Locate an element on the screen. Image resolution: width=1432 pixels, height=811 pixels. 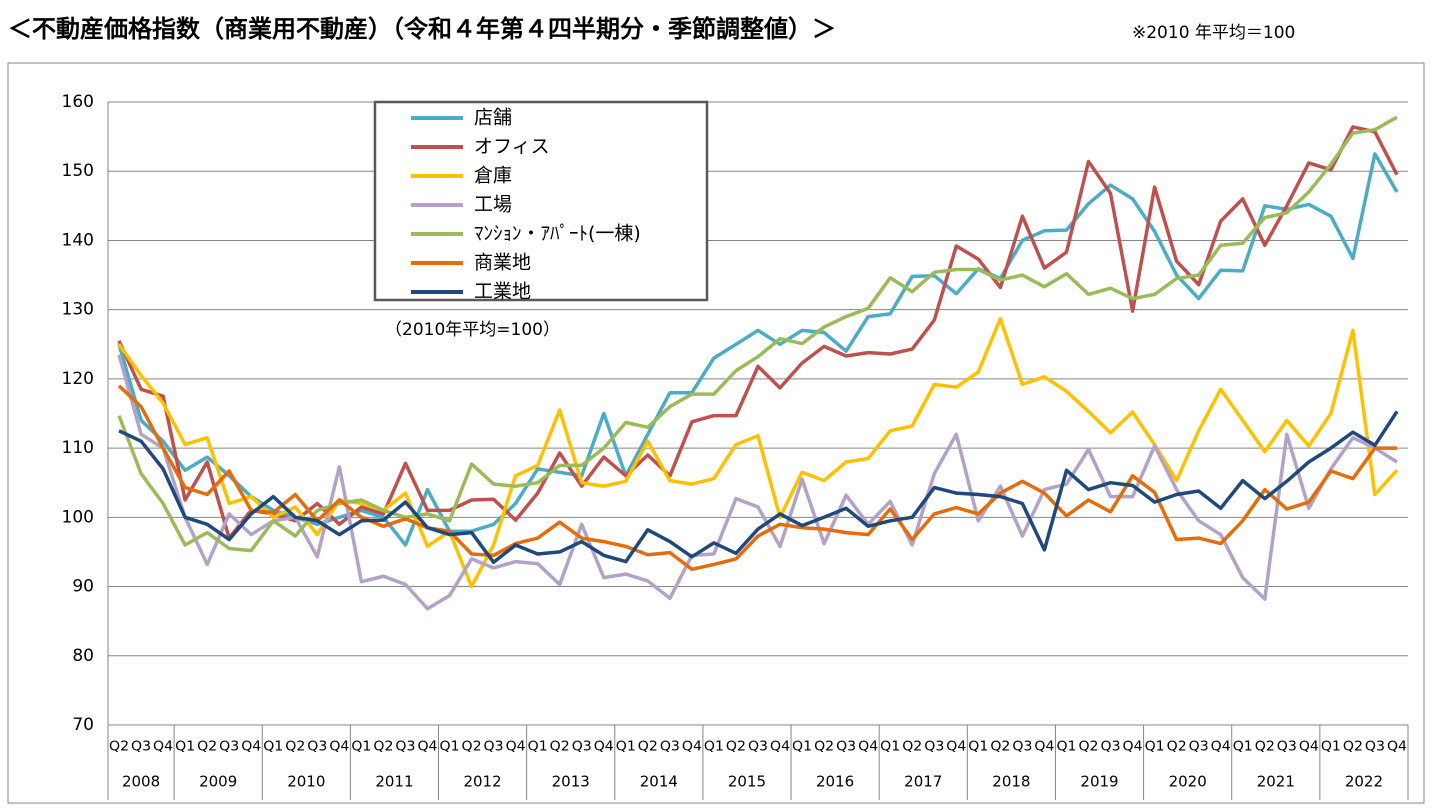
y-tick-label: 160 is located at coordinates (78, 102).